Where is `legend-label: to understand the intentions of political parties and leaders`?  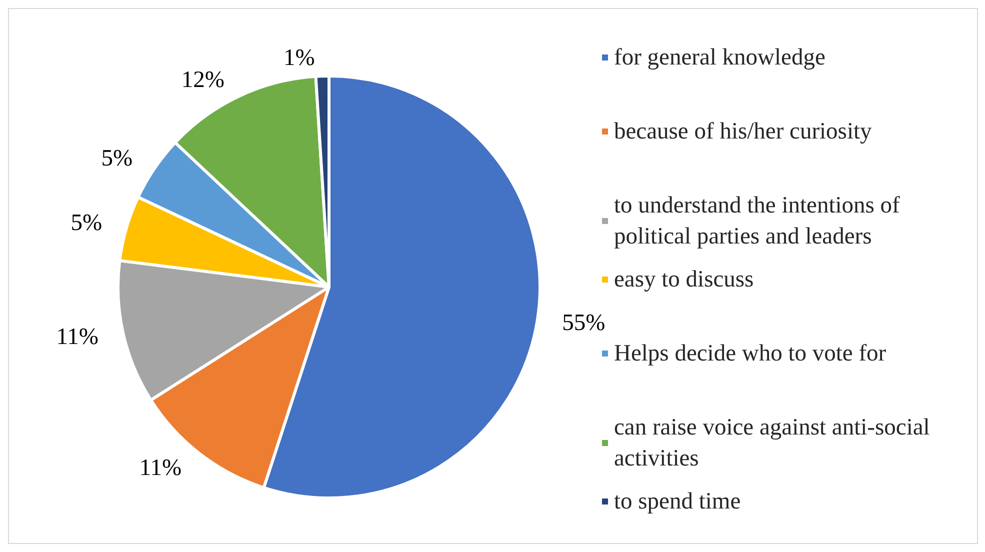
legend-label: to understand the intentions of political parties and leaders is located at coordinates (757, 221).